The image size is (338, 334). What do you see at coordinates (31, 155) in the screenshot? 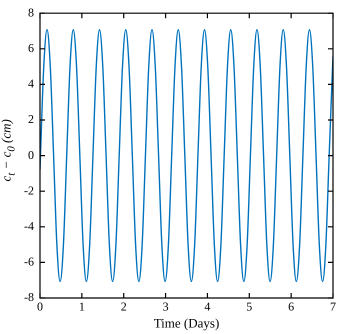
I see `y-tick-label: 0` at bounding box center [31, 155].